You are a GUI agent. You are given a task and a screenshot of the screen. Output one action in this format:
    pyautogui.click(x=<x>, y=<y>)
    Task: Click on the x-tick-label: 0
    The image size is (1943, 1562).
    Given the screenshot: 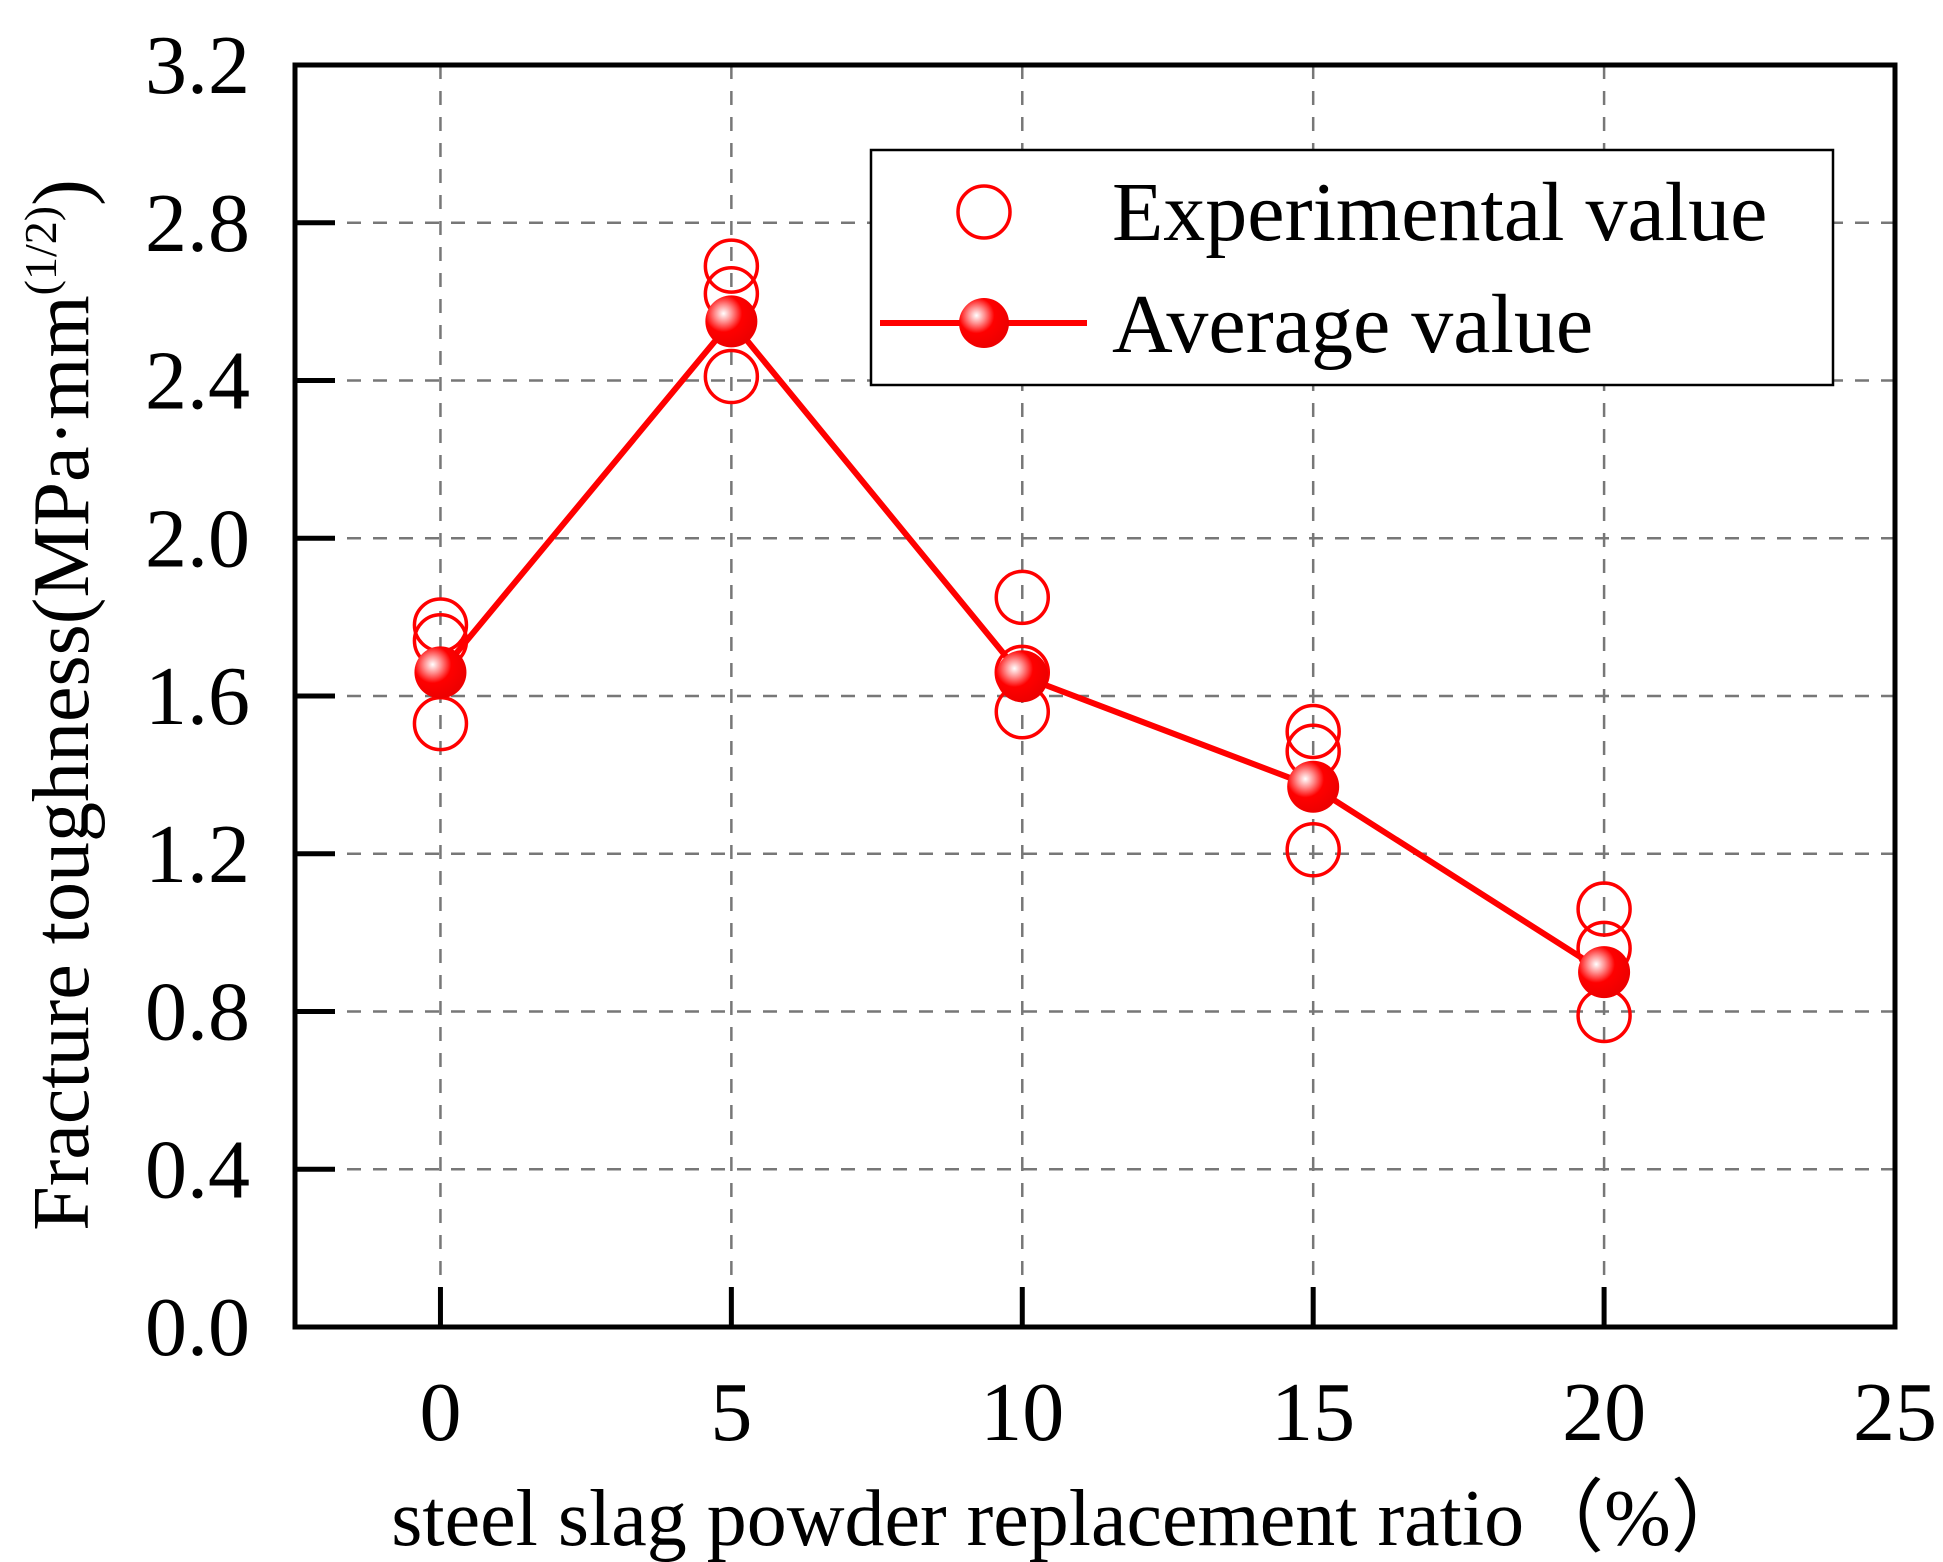 What is the action you would take?
    pyautogui.click(x=440, y=1412)
    